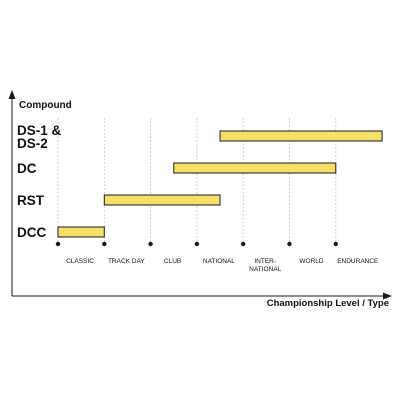 The image size is (400, 405). Describe the element at coordinates (172, 261) in the screenshot. I see `x-tick-label: CLUB` at that location.